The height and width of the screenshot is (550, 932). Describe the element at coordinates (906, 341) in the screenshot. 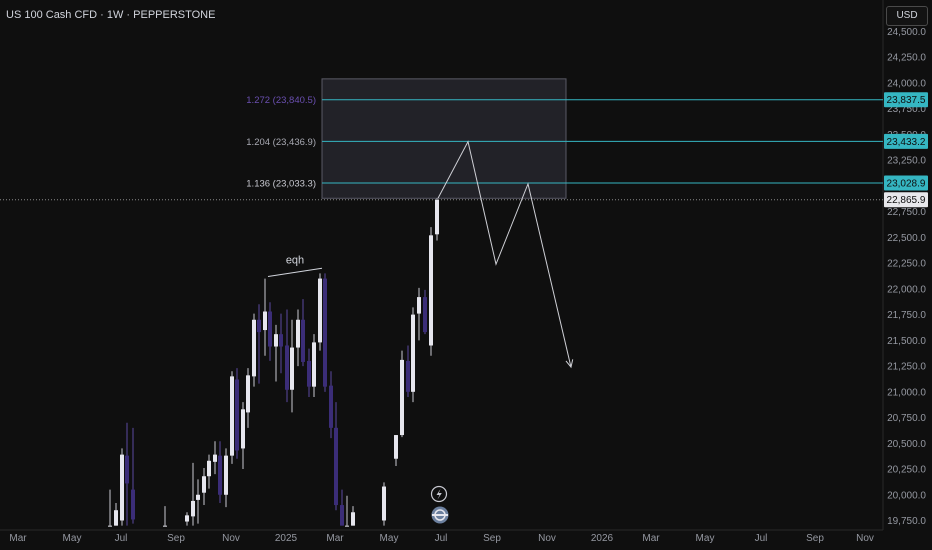

I see `y-tick-label: 21,500.0` at that location.